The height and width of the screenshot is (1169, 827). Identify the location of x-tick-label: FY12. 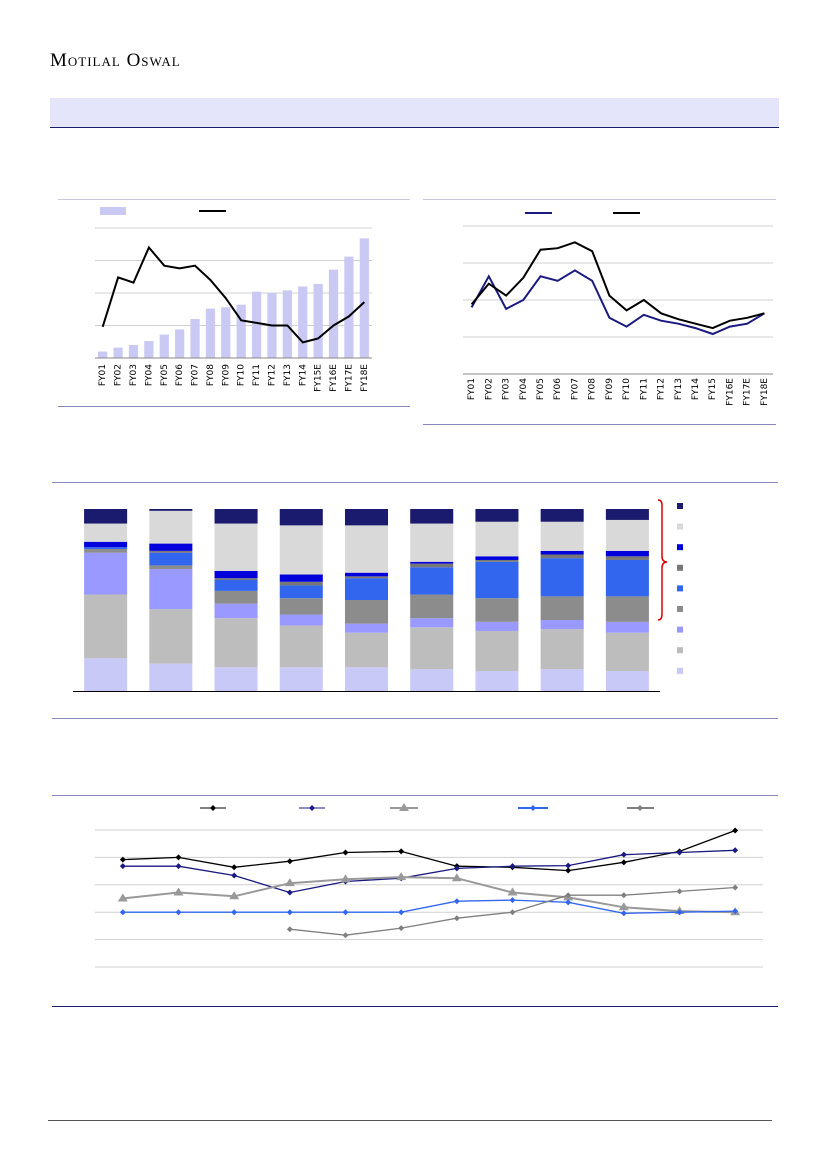
(662, 389).